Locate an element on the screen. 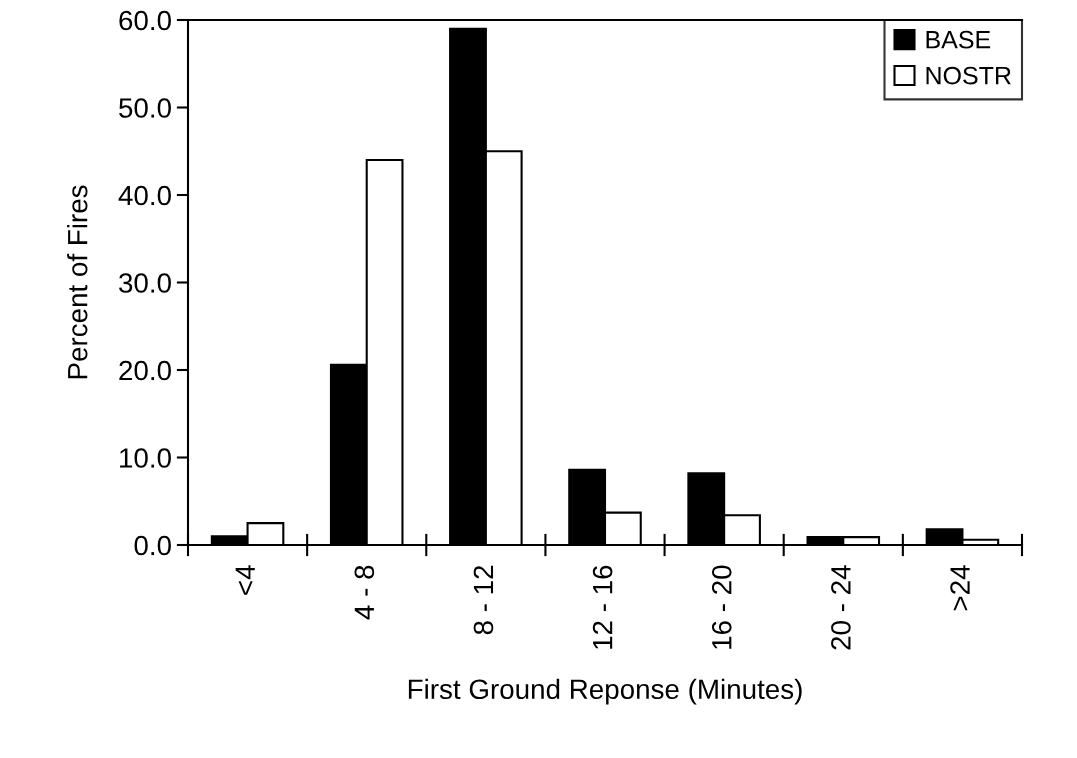 This screenshot has width=1077, height=758. x-tick-label: 4 - 8 is located at coordinates (364, 592).